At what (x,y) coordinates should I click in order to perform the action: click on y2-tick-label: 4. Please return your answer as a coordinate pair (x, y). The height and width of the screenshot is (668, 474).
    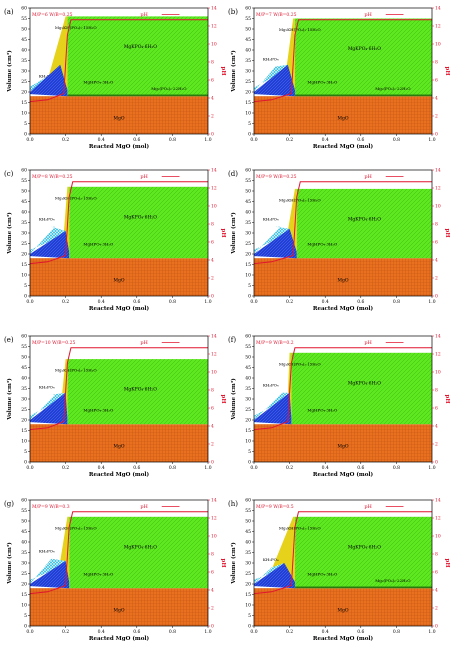
    Looking at the image, I should click on (212, 99).